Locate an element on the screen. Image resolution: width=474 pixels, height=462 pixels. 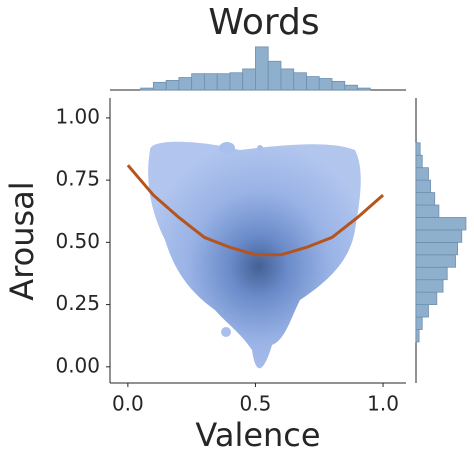
y-tick-label: 1.00 is located at coordinates (77, 116).